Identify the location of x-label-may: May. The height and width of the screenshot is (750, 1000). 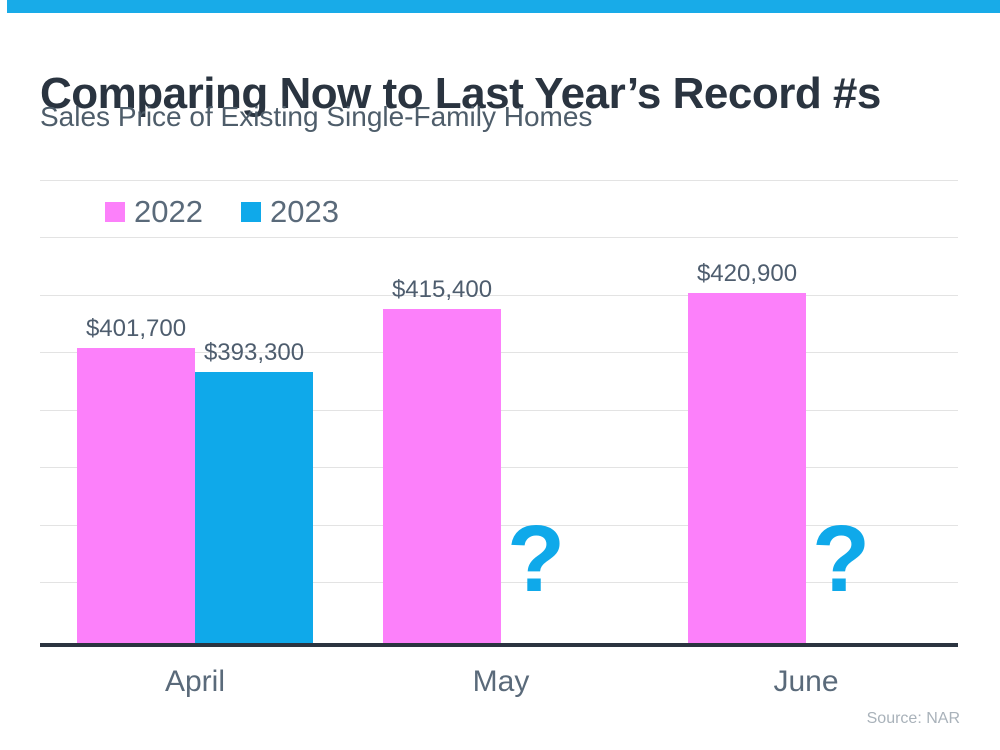
(501, 681).